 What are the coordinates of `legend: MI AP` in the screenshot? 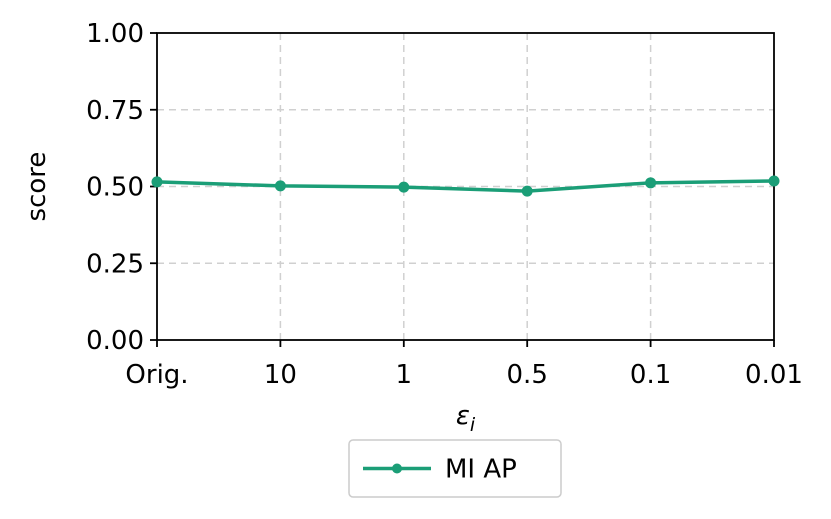 It's located at (455, 468).